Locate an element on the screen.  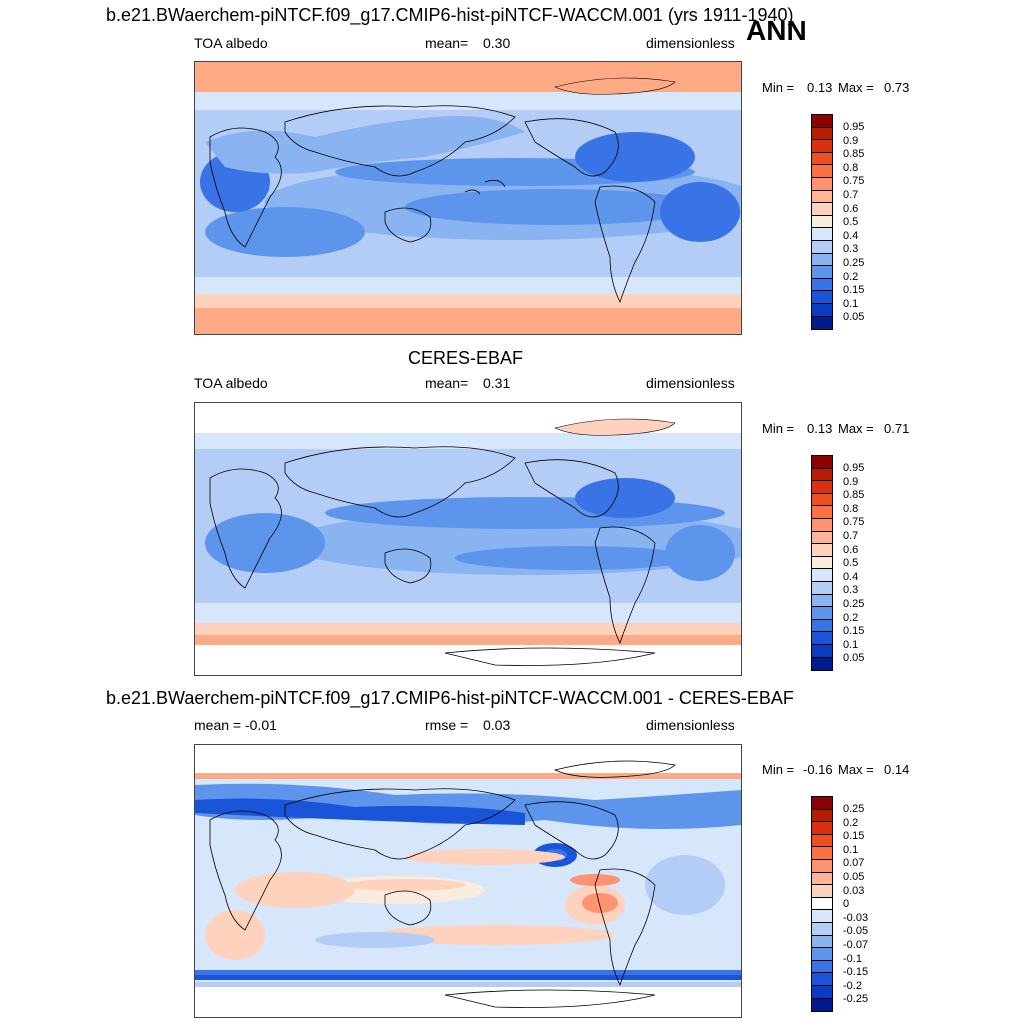
panel-2-cbar-label: 0.95 is located at coordinates (854, 468).